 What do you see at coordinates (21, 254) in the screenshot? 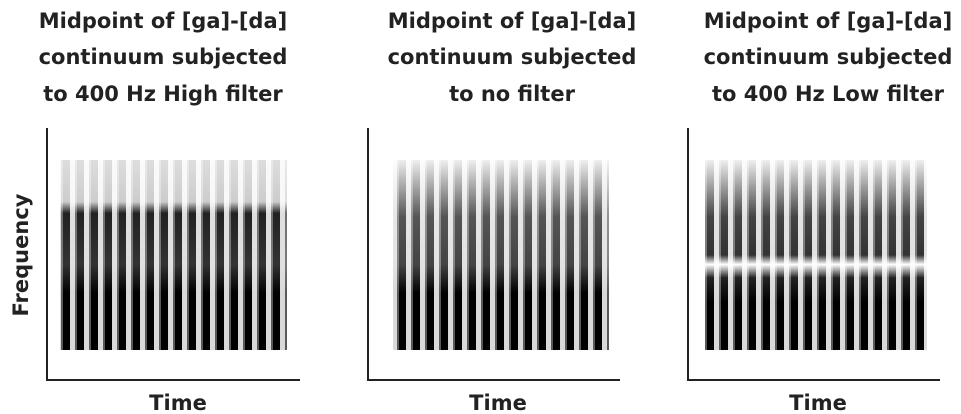
I see `y-axis-label: Frequency` at bounding box center [21, 254].